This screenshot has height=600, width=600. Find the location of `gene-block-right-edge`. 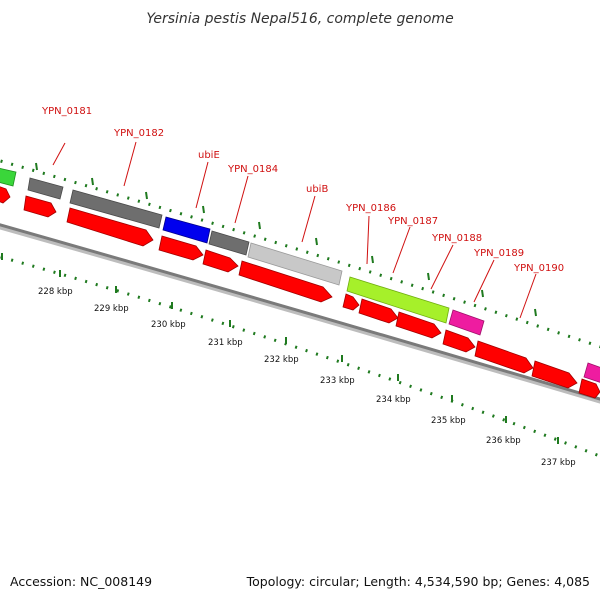

gene-block-right-edge is located at coordinates (591, 372).